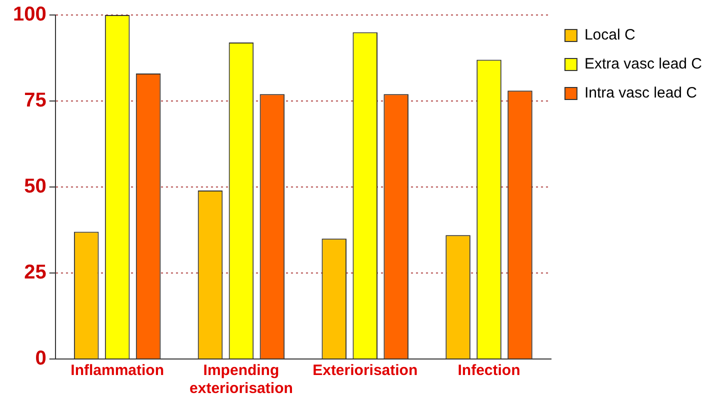 The width and height of the screenshot is (722, 405). What do you see at coordinates (489, 371) in the screenshot?
I see `x-tick-label: Infection` at bounding box center [489, 371].